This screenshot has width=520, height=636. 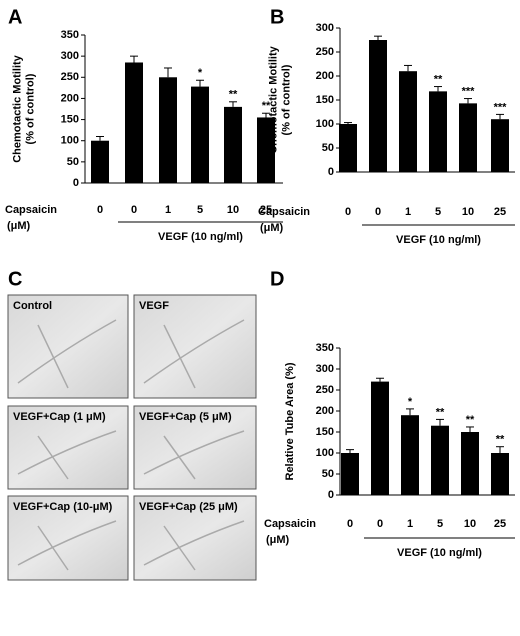 I want to click on micrograph-label: VEGF+Cap (5 μM), so click(x=185, y=417).